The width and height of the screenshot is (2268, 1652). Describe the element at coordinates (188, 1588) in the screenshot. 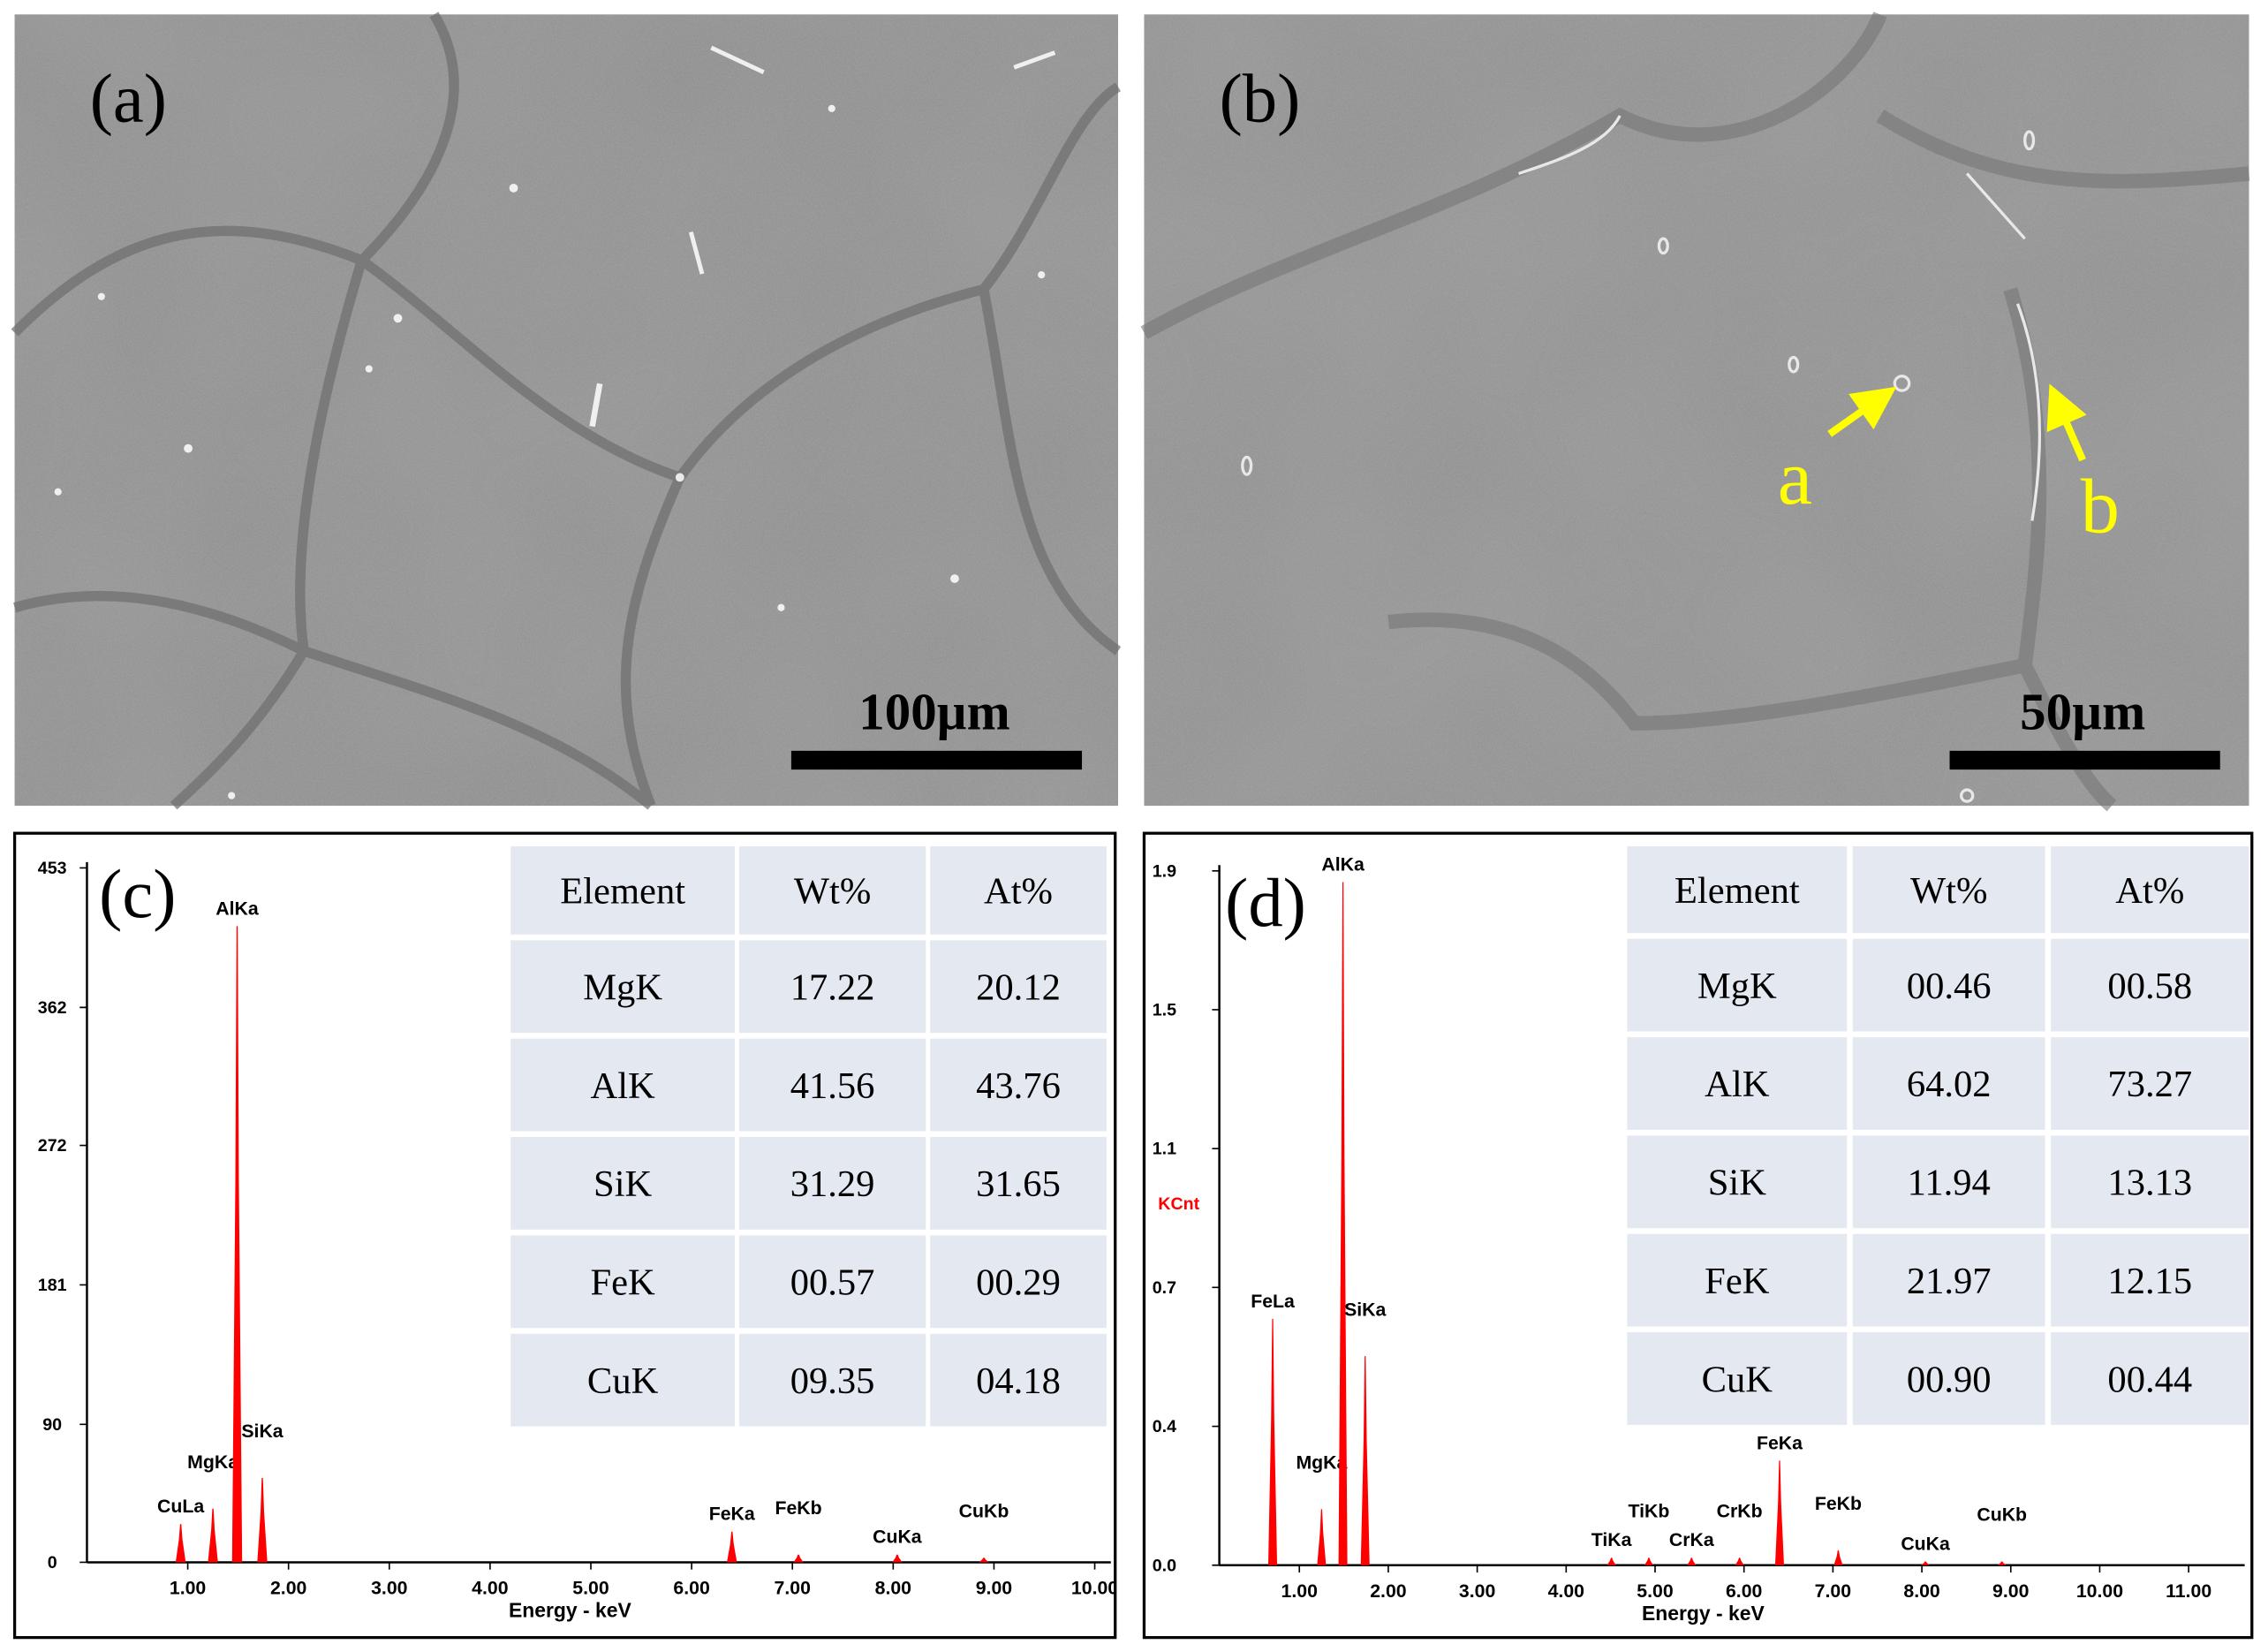

I see `x-tick-label: 1.00` at that location.